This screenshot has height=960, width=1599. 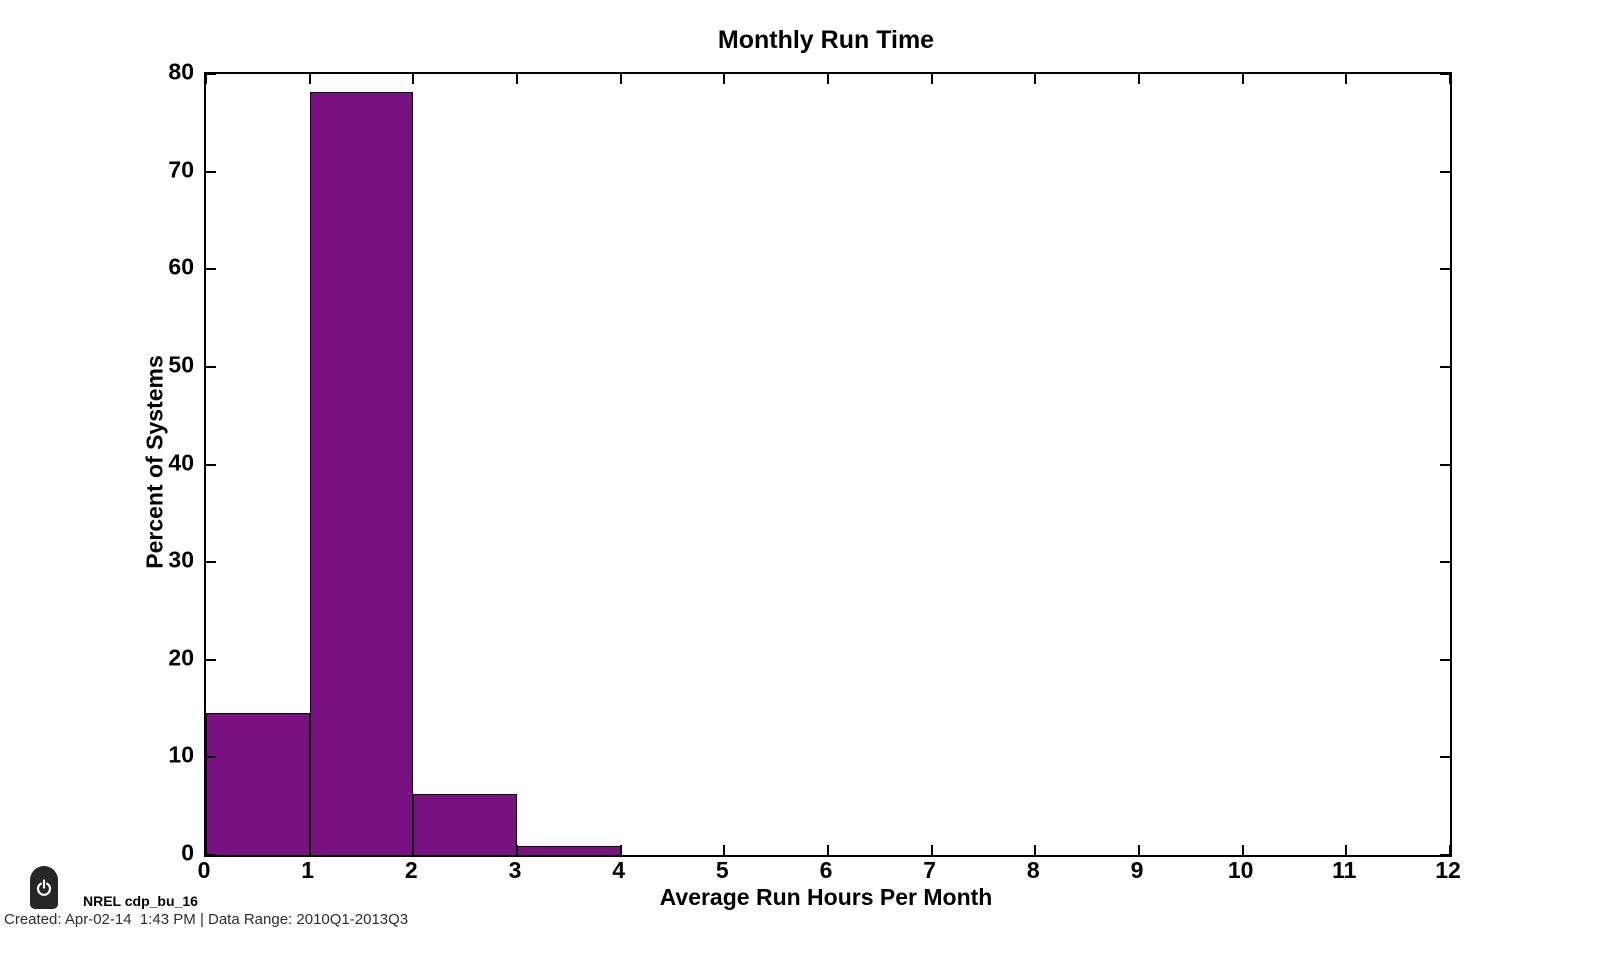 What do you see at coordinates (204, 870) in the screenshot?
I see `x-tick-label: 0` at bounding box center [204, 870].